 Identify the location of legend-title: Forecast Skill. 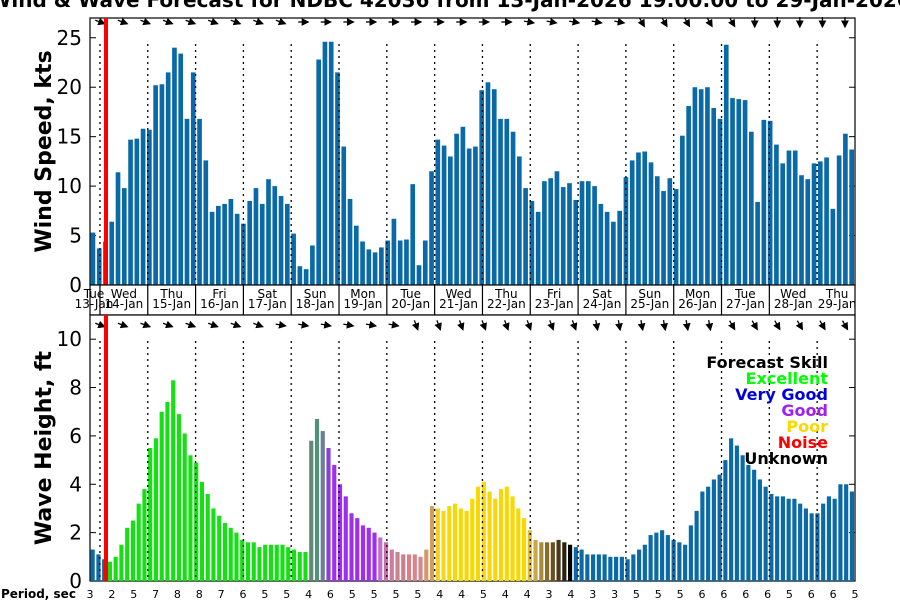
(767, 362).